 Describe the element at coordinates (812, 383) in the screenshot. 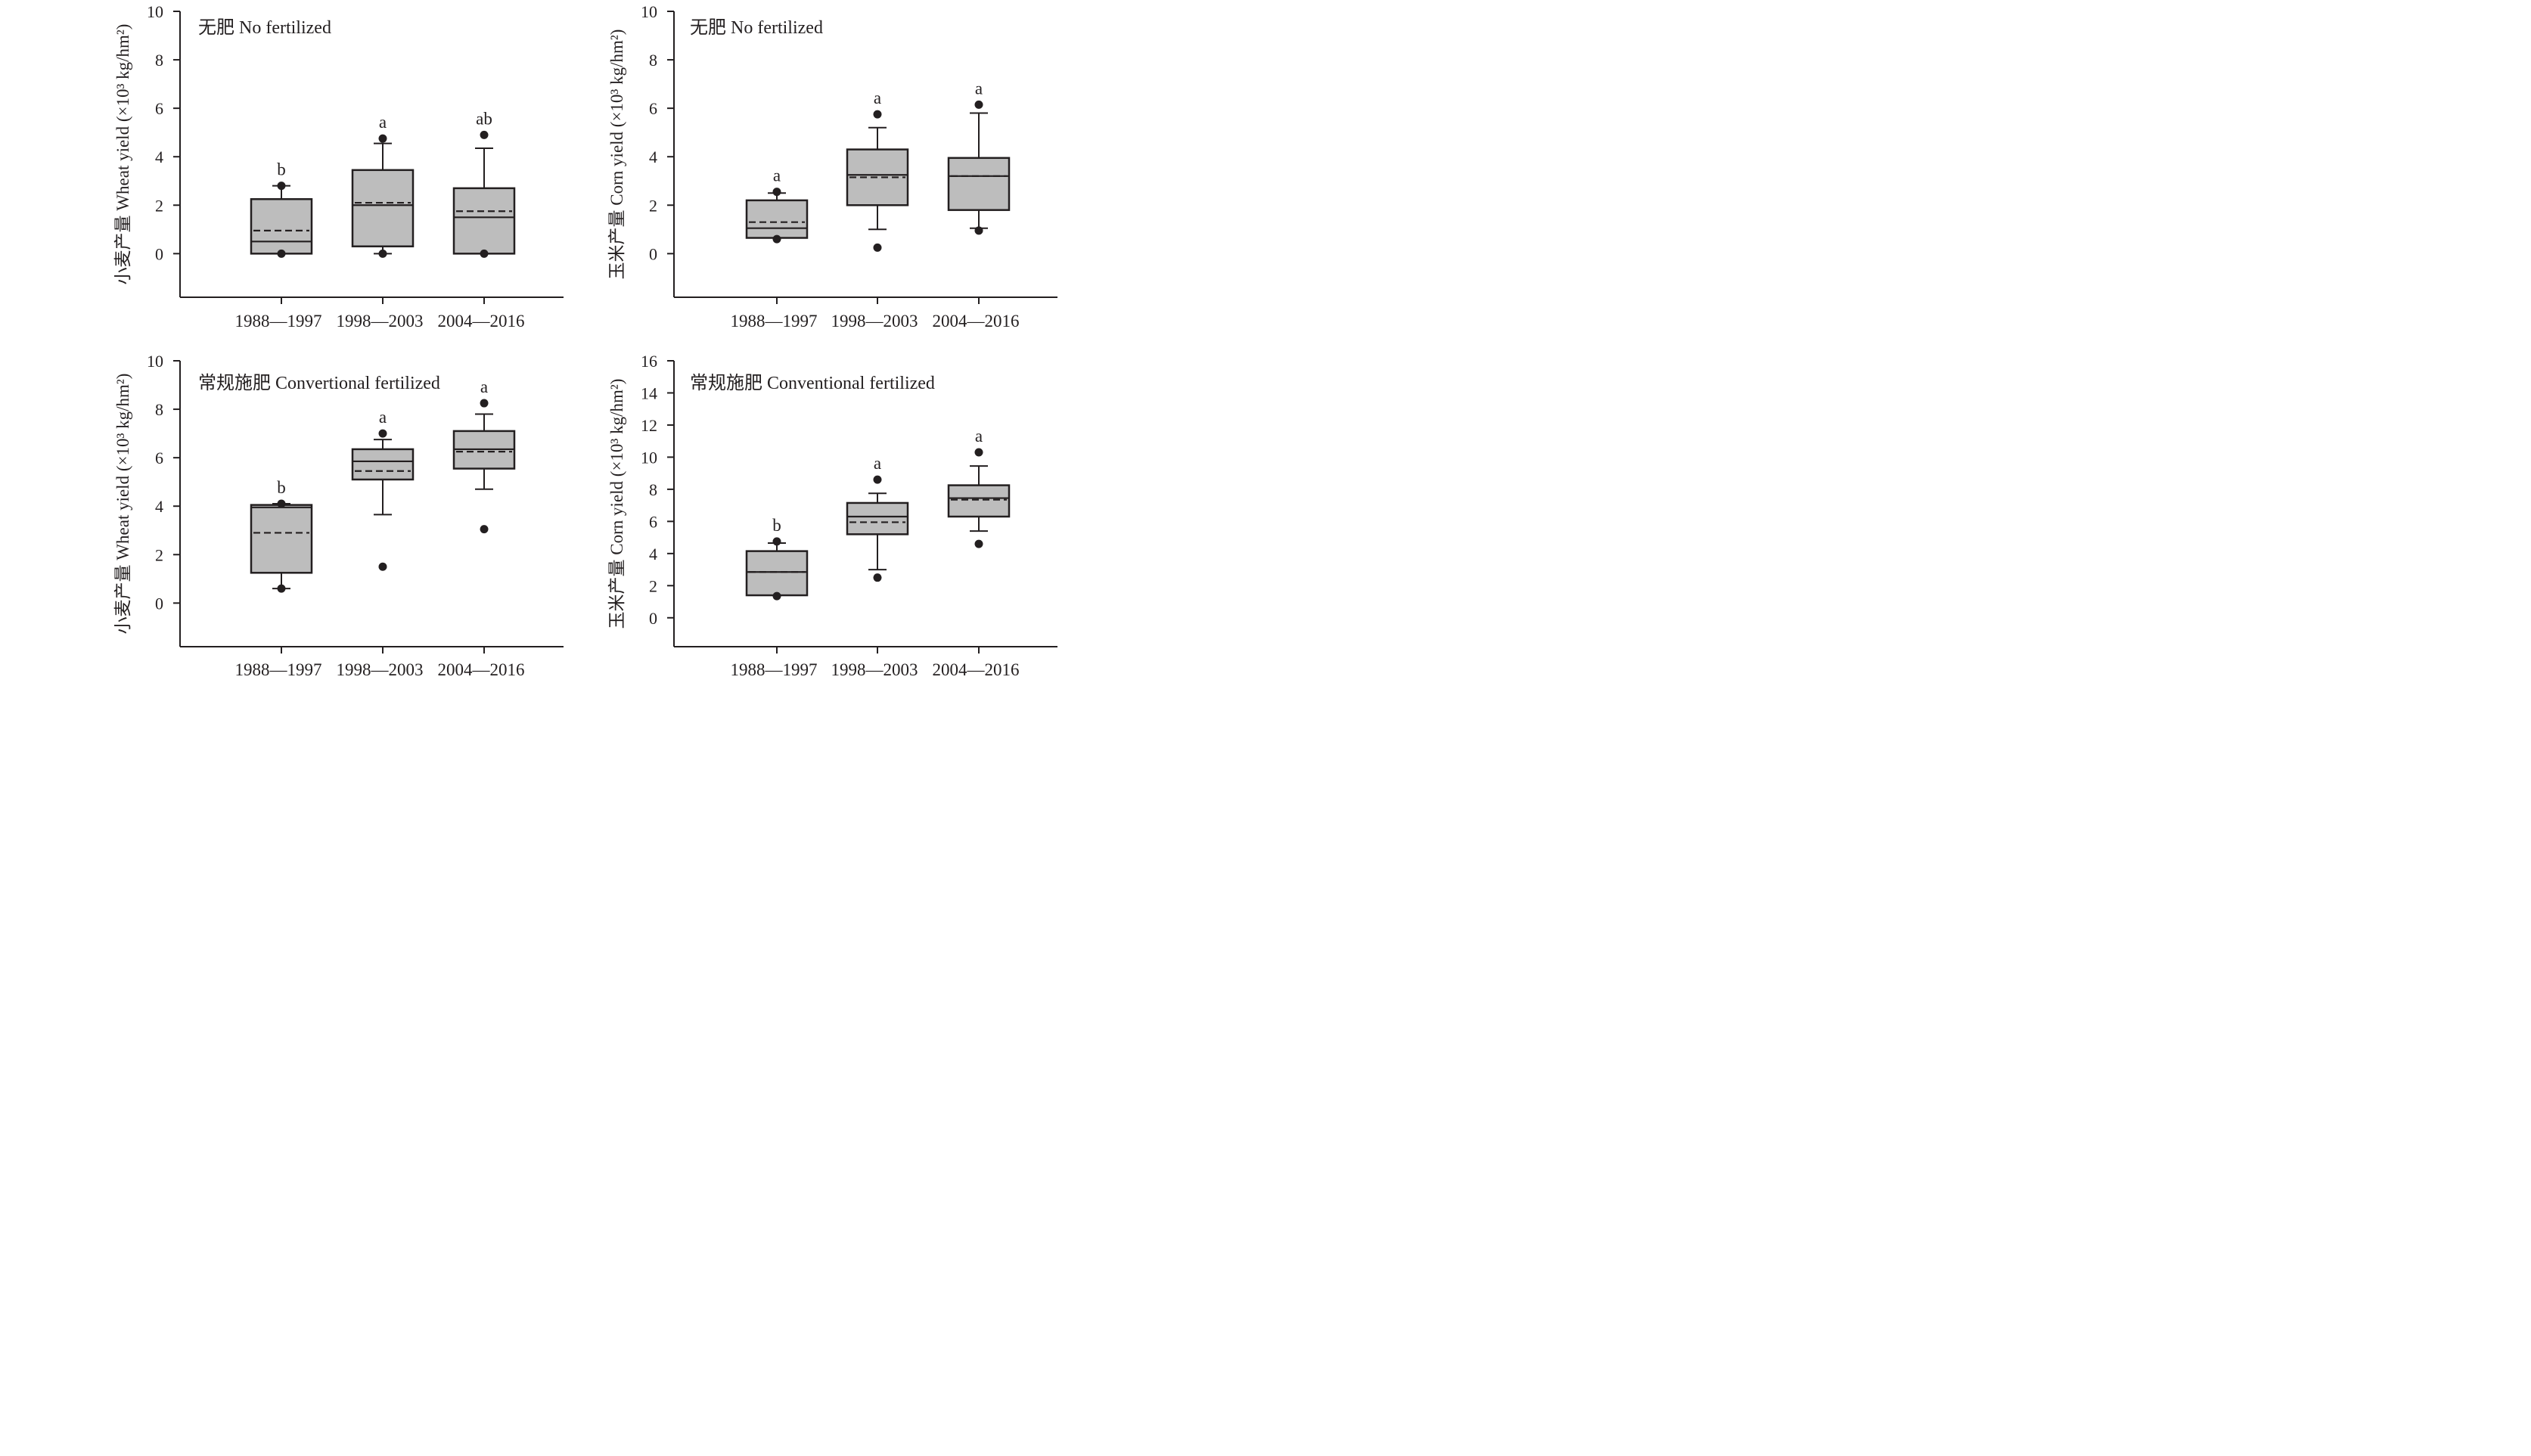

I see `panel-title: 常规施肥 Conventional fertilized` at that location.